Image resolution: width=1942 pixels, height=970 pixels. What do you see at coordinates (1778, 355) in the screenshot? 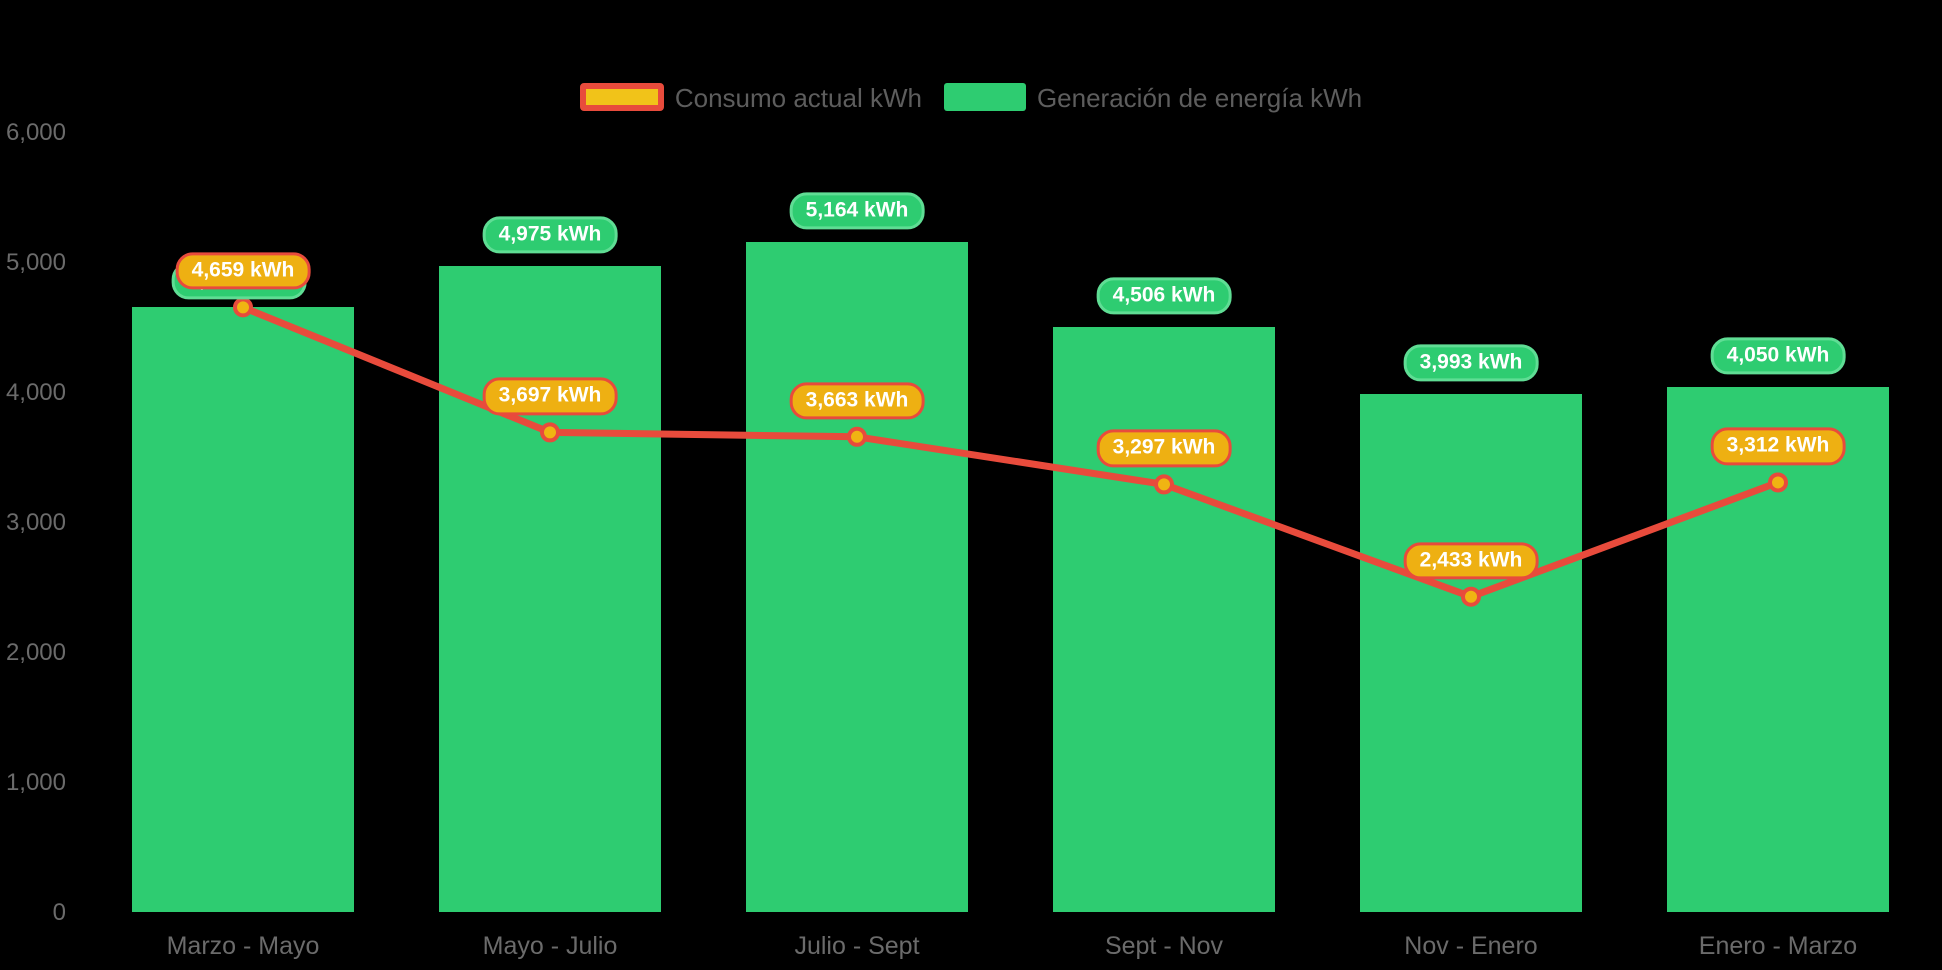
I see `generacion-value-label: 4,050 kWh` at bounding box center [1778, 355].